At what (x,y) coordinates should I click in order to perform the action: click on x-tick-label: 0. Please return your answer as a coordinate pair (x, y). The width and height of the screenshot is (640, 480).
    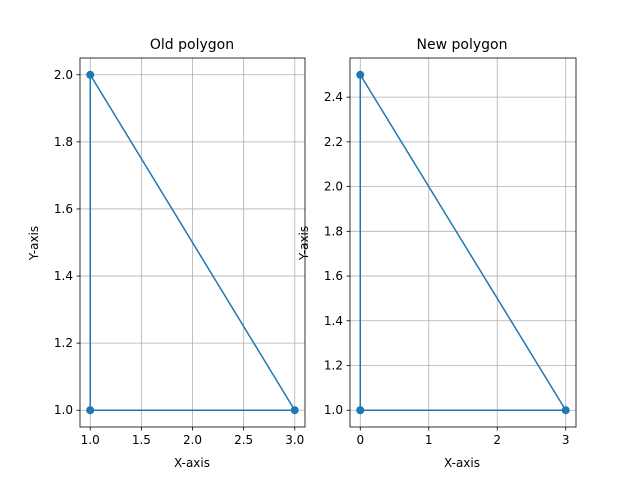
    Looking at the image, I should click on (360, 440).